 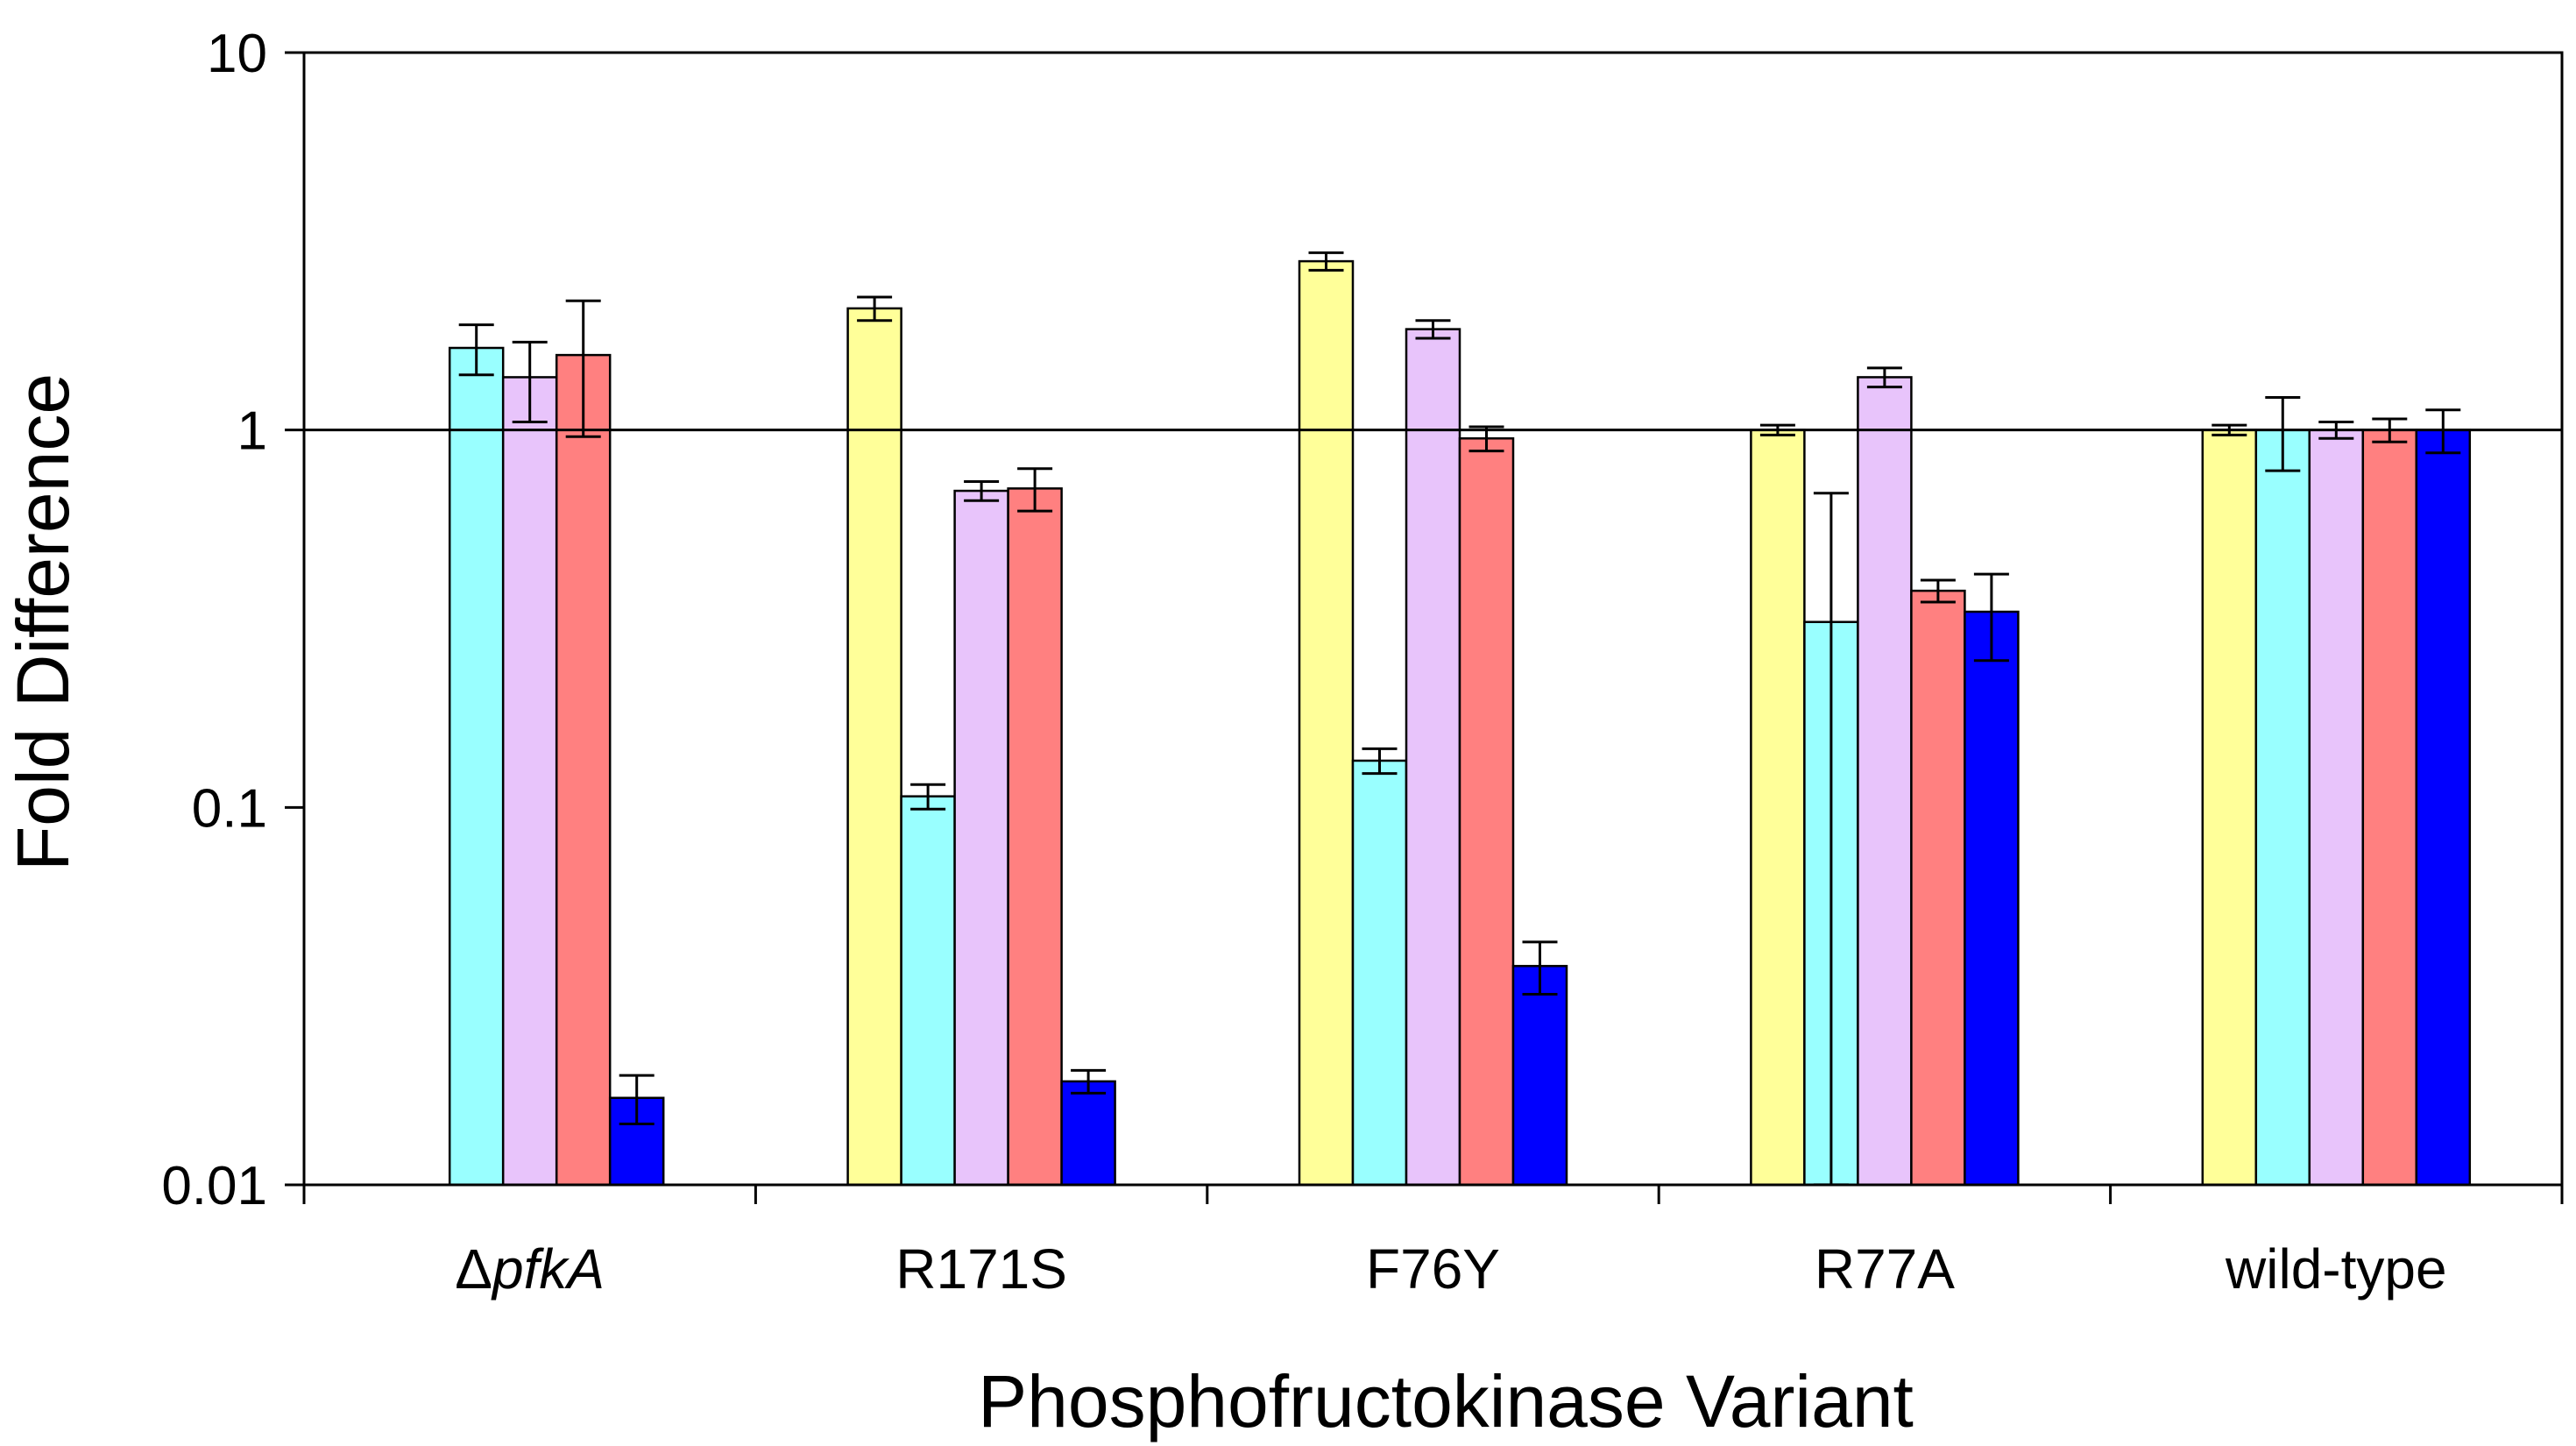 I want to click on y-tick-label: 1, so click(x=252, y=431).